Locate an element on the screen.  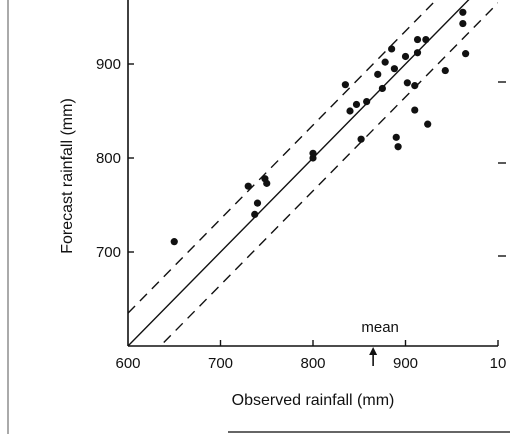
y-tick-label: 700 is located at coordinates (108, 252).